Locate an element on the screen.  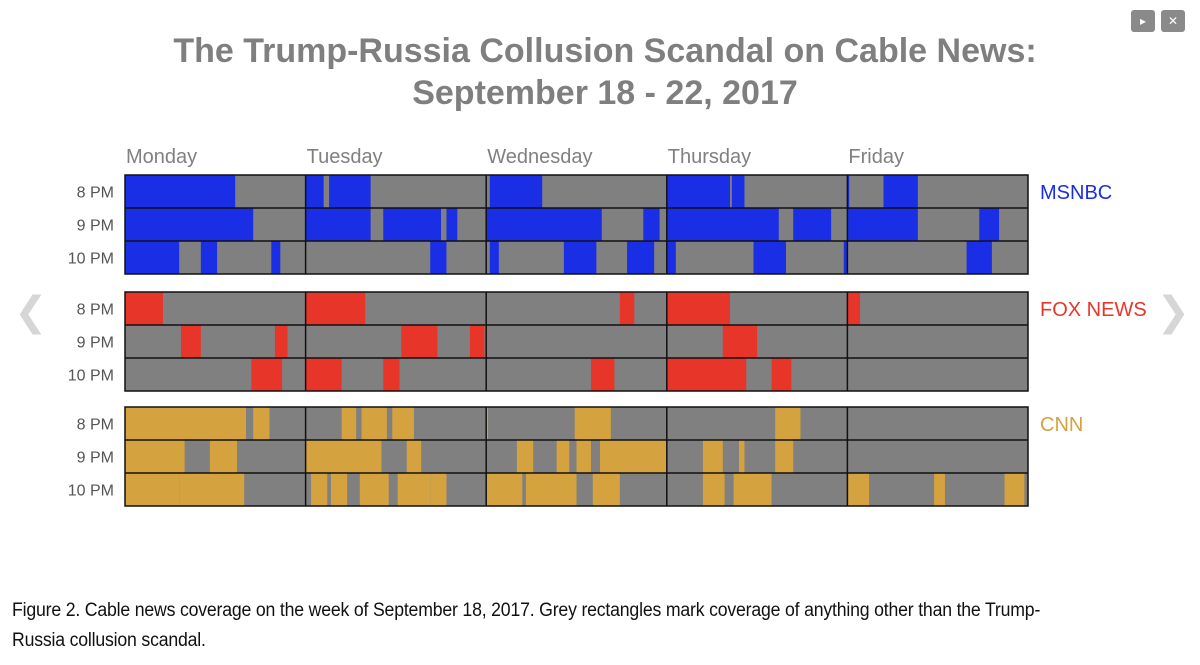
day-label-friday: Friday is located at coordinates (876, 157).